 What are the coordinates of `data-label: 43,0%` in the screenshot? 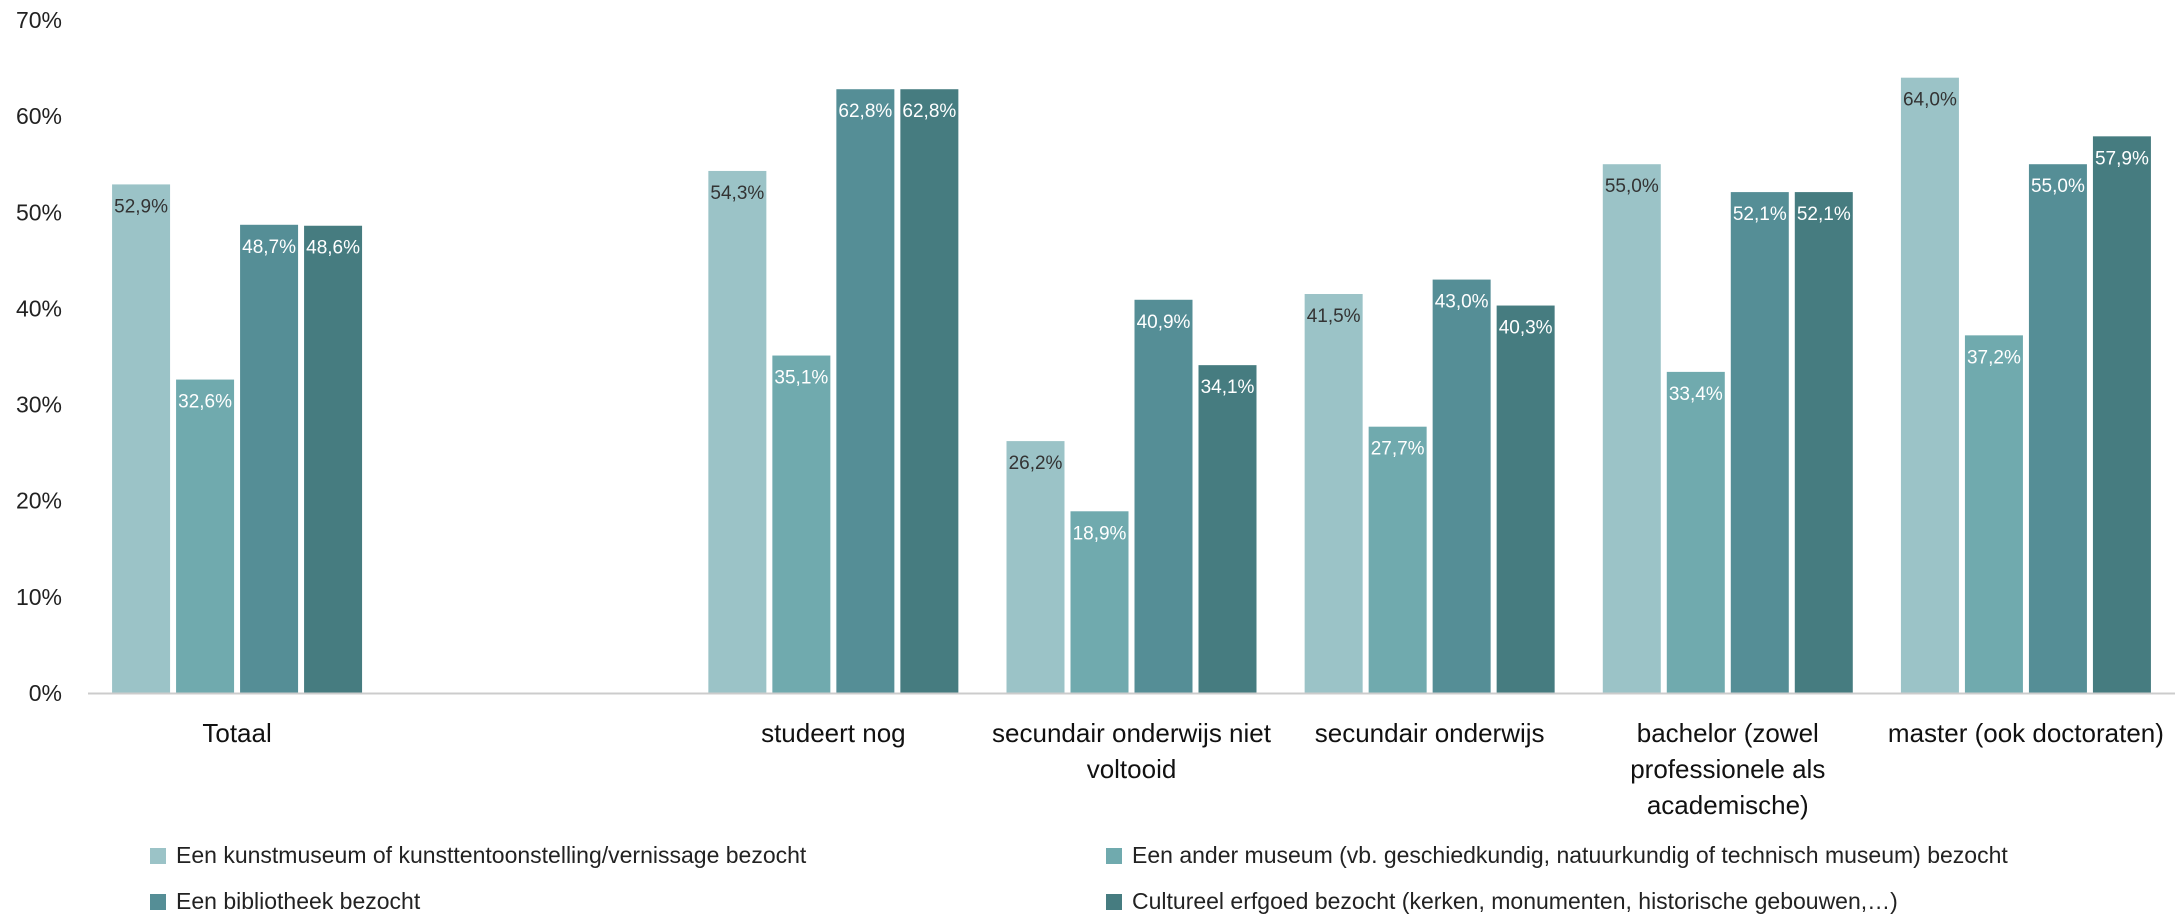 It's located at (1462, 302).